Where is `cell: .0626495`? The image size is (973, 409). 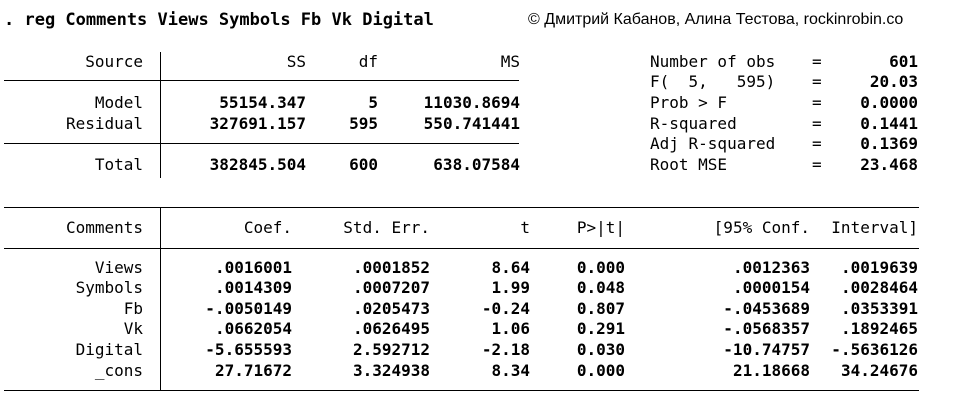 cell: .0626495 is located at coordinates (391, 328).